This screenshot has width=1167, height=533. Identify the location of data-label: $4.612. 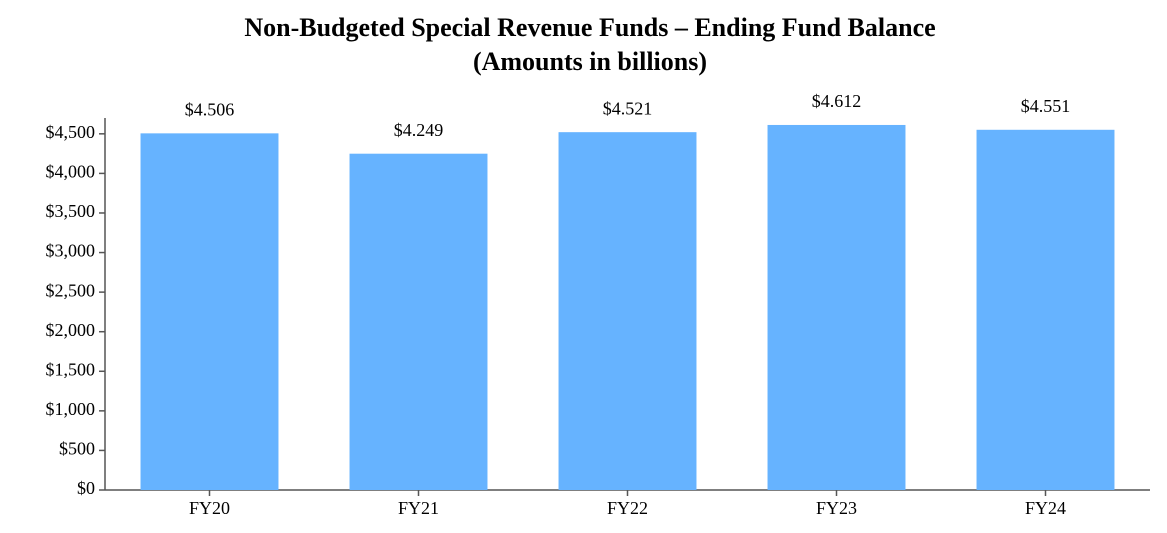
(837, 101).